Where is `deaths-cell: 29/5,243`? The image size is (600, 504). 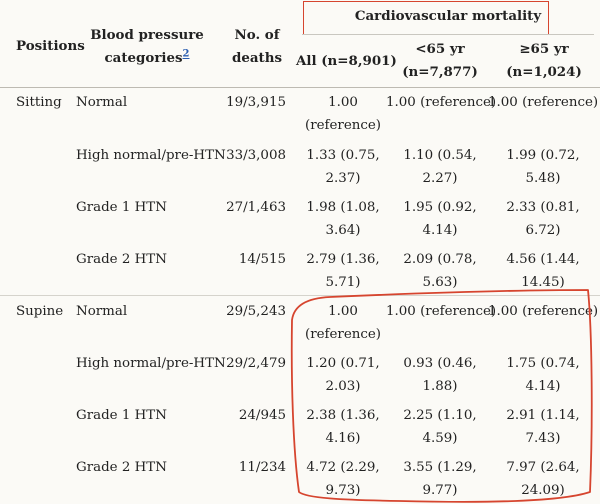
deaths-cell: 29/5,243 is located at coordinates (256, 311).